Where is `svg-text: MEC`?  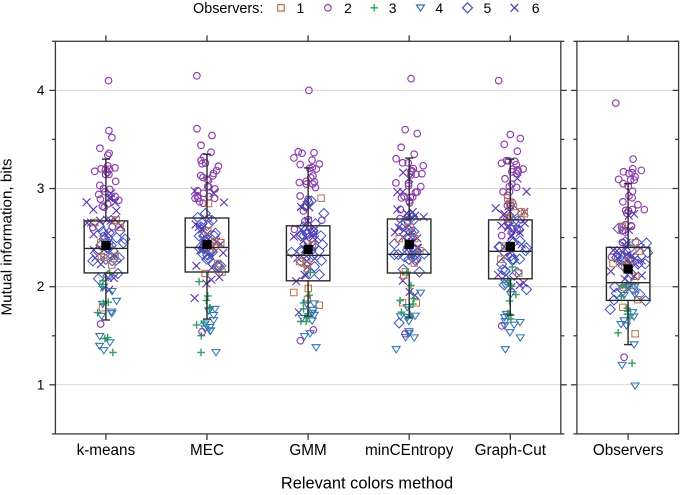
svg-text: MEC is located at coordinates (207, 450).